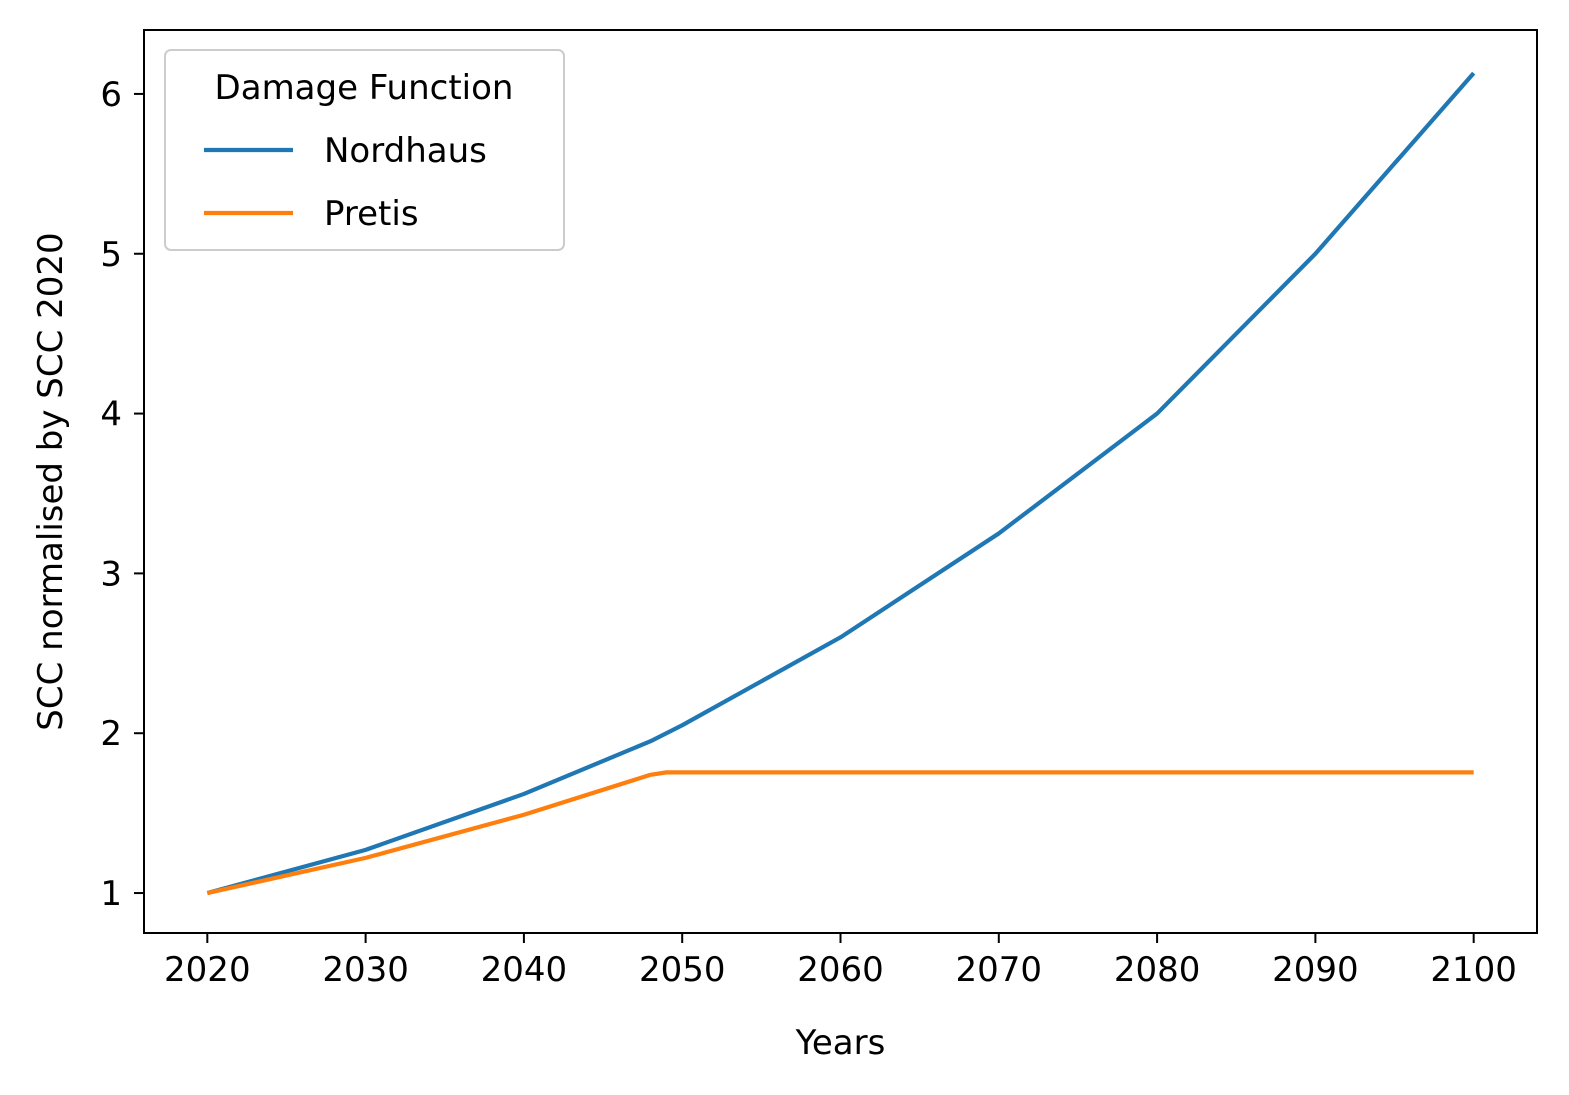 Image resolution: width=1569 pixels, height=1095 pixels. I want to click on series-line-pretis, so click(840, 833).